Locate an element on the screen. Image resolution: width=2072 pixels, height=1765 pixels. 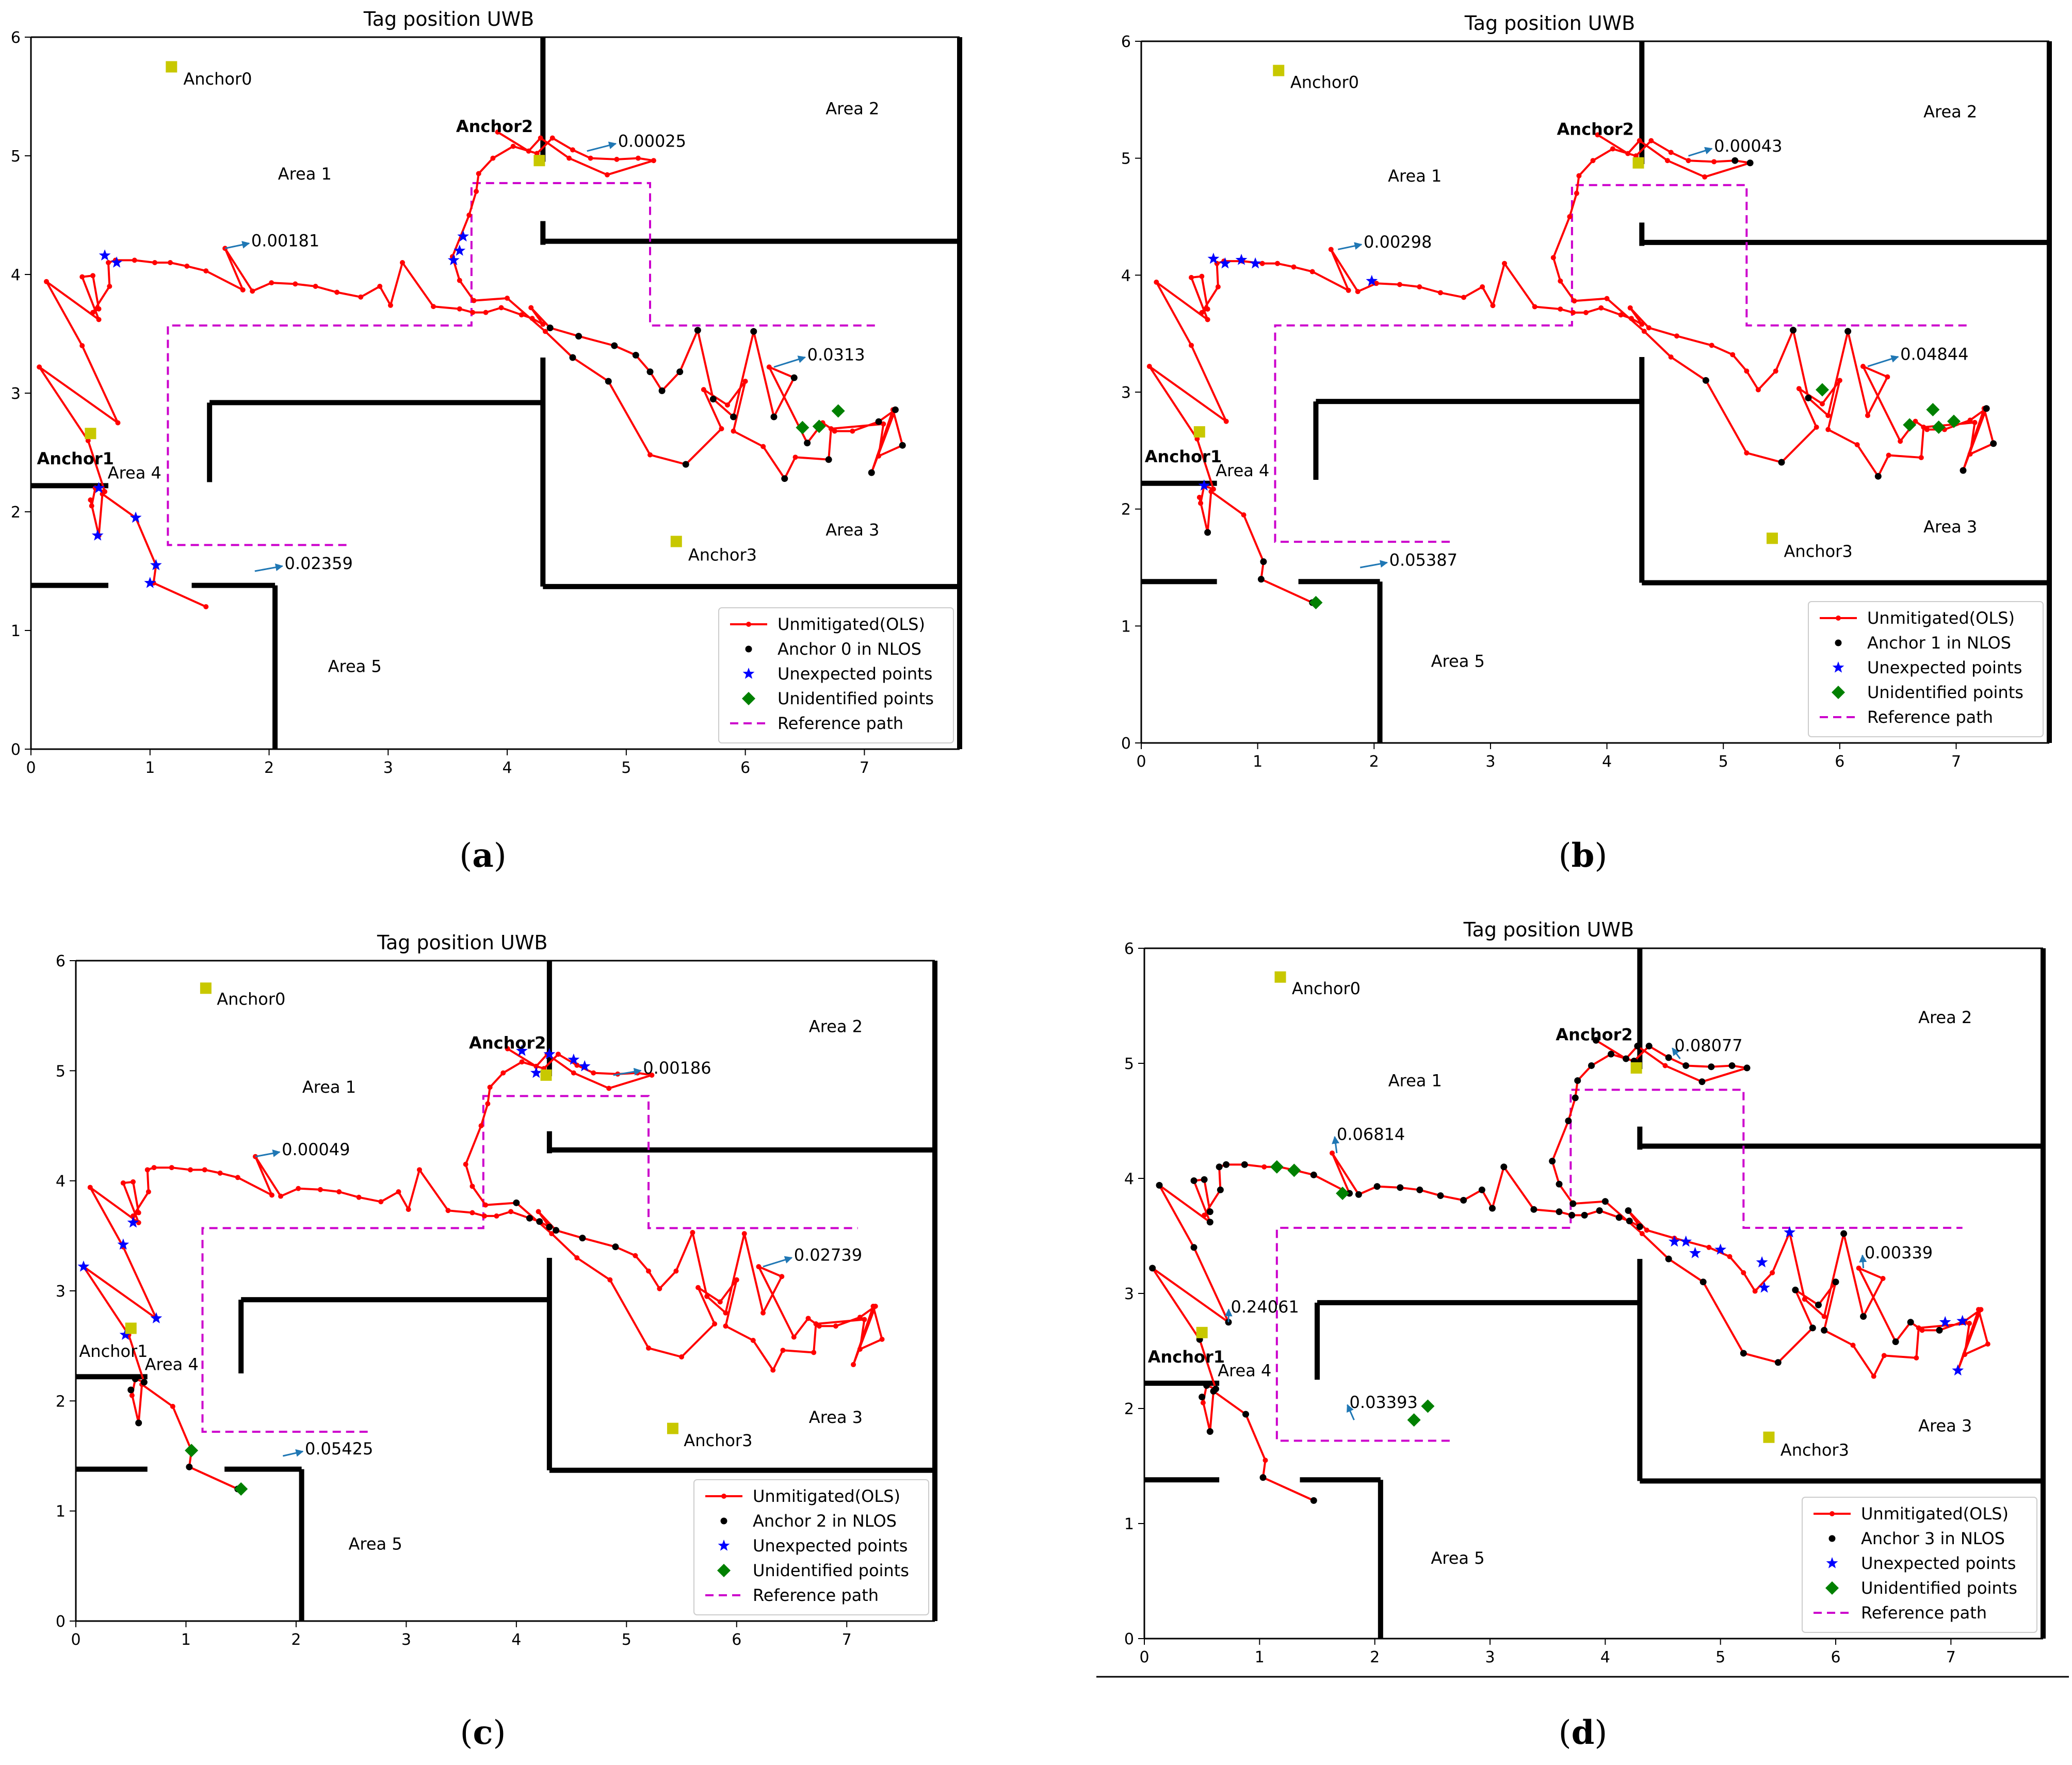
anchor-marker is located at coordinates (131, 1328).